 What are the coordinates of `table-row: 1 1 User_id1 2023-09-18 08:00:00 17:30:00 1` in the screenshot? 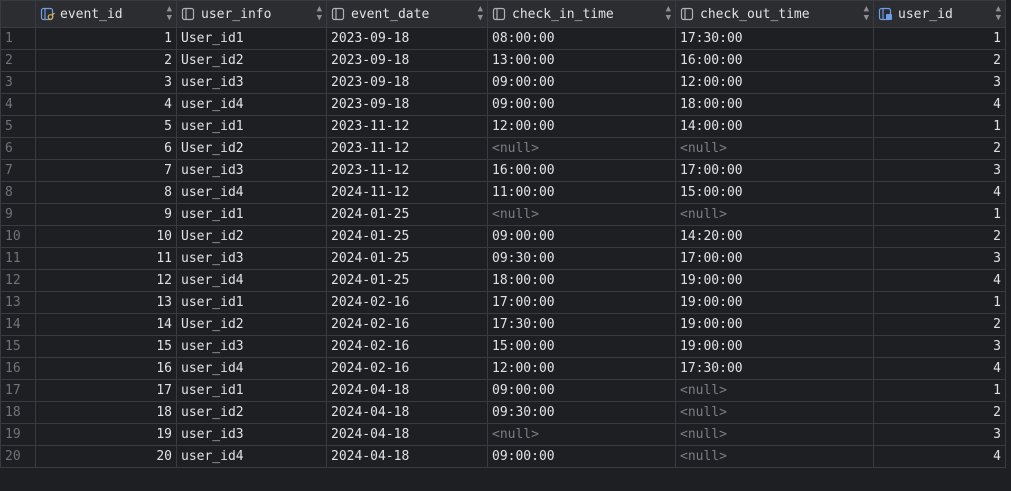 It's located at (503, 38).